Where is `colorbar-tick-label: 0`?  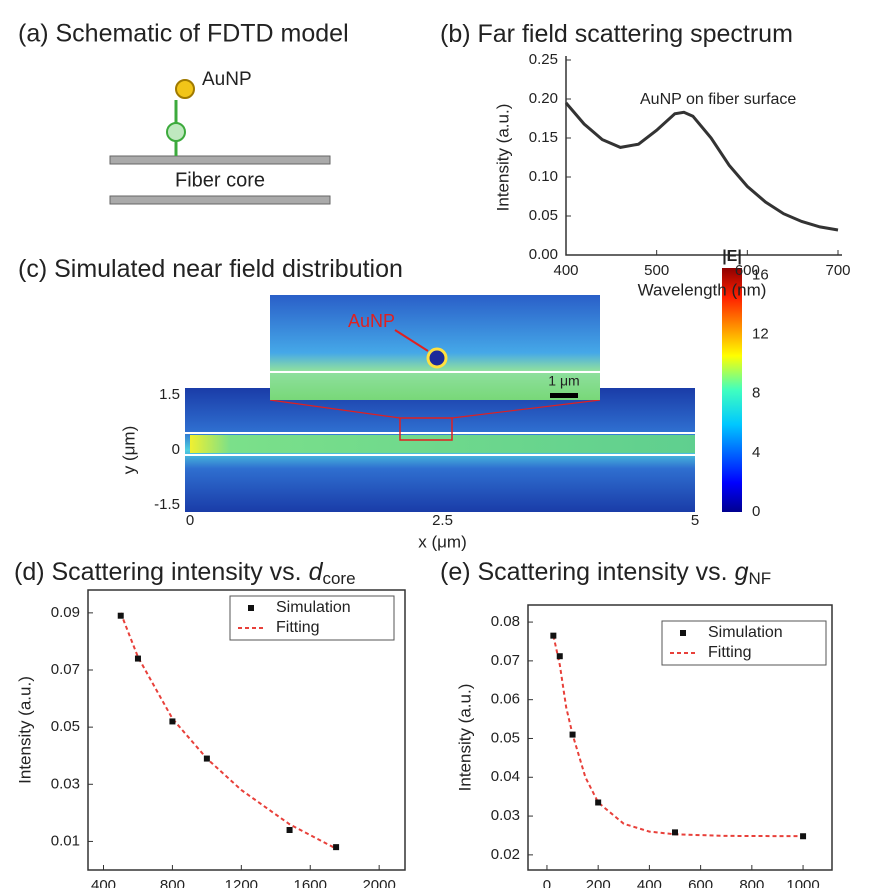 colorbar-tick-label: 0 is located at coordinates (756, 511).